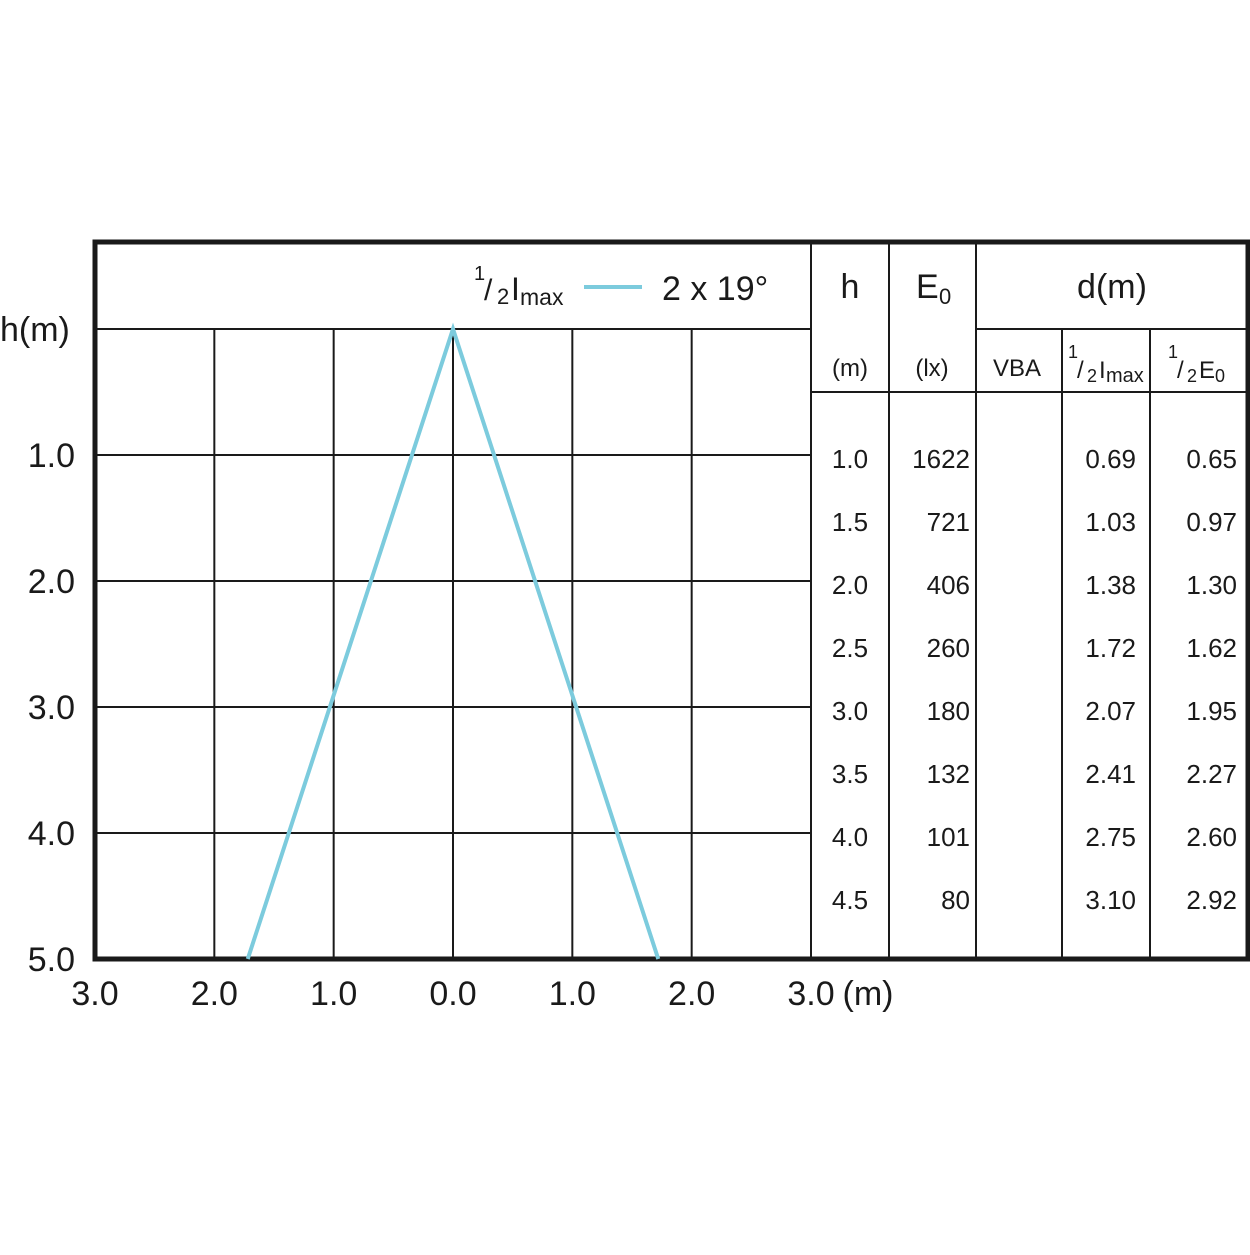 This screenshot has height=1255, width=1250. What do you see at coordinates (488, 290) in the screenshot?
I see `legend-fraction-slash: /` at bounding box center [488, 290].